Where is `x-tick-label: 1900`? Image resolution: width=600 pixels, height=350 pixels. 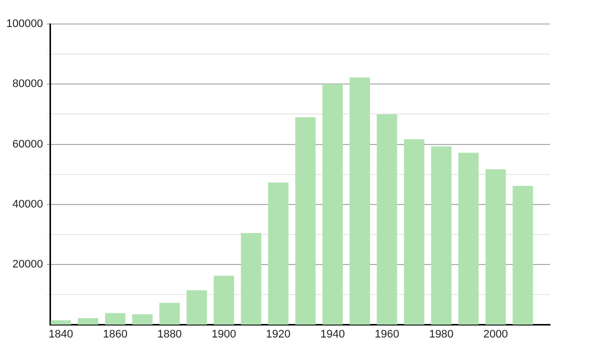 x-tick-label: 1900 is located at coordinates (224, 334).